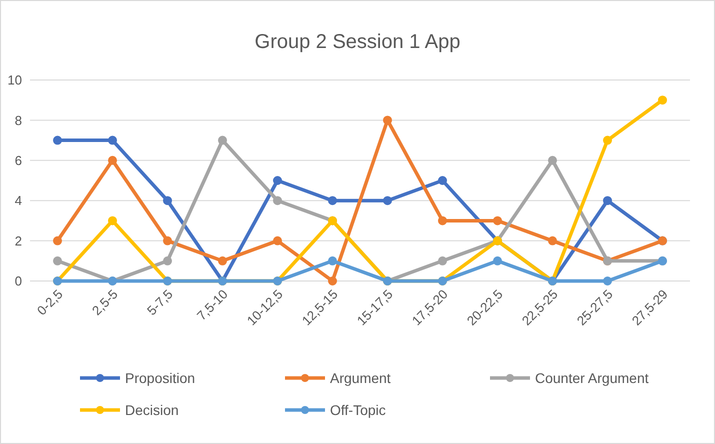  Describe the element at coordinates (18, 240) in the screenshot. I see `y-tick-label: 2` at that location.